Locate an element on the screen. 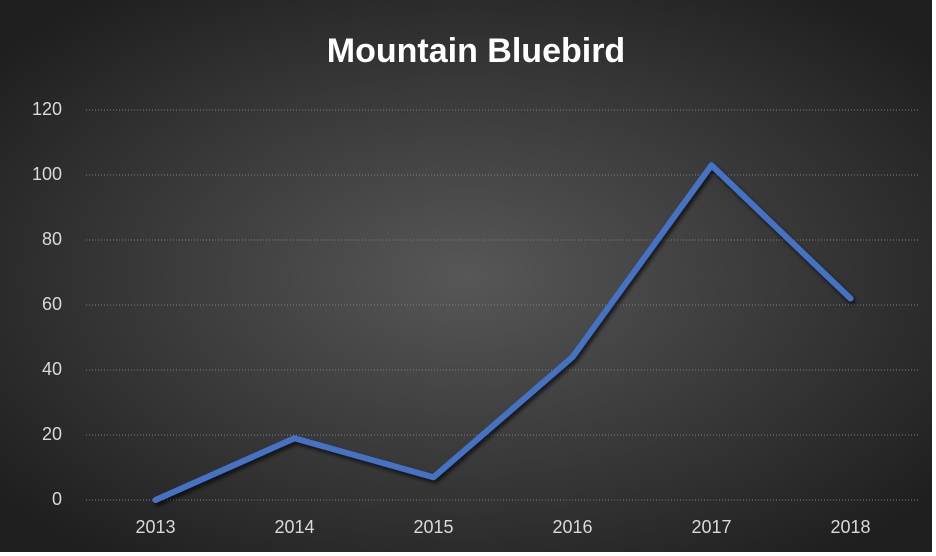  x-tick-label: 2015 is located at coordinates (433, 527).